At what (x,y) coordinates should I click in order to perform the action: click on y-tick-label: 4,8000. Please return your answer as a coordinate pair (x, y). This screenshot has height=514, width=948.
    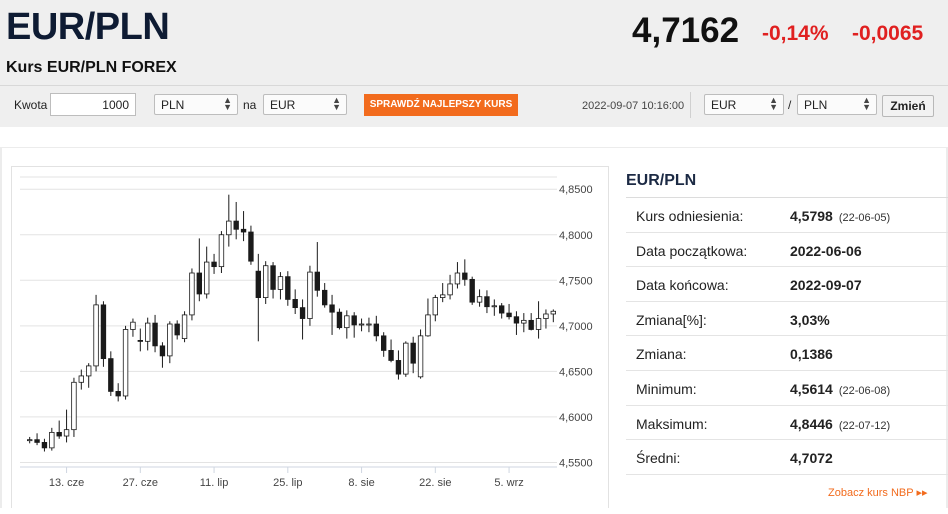
    Looking at the image, I should click on (576, 236).